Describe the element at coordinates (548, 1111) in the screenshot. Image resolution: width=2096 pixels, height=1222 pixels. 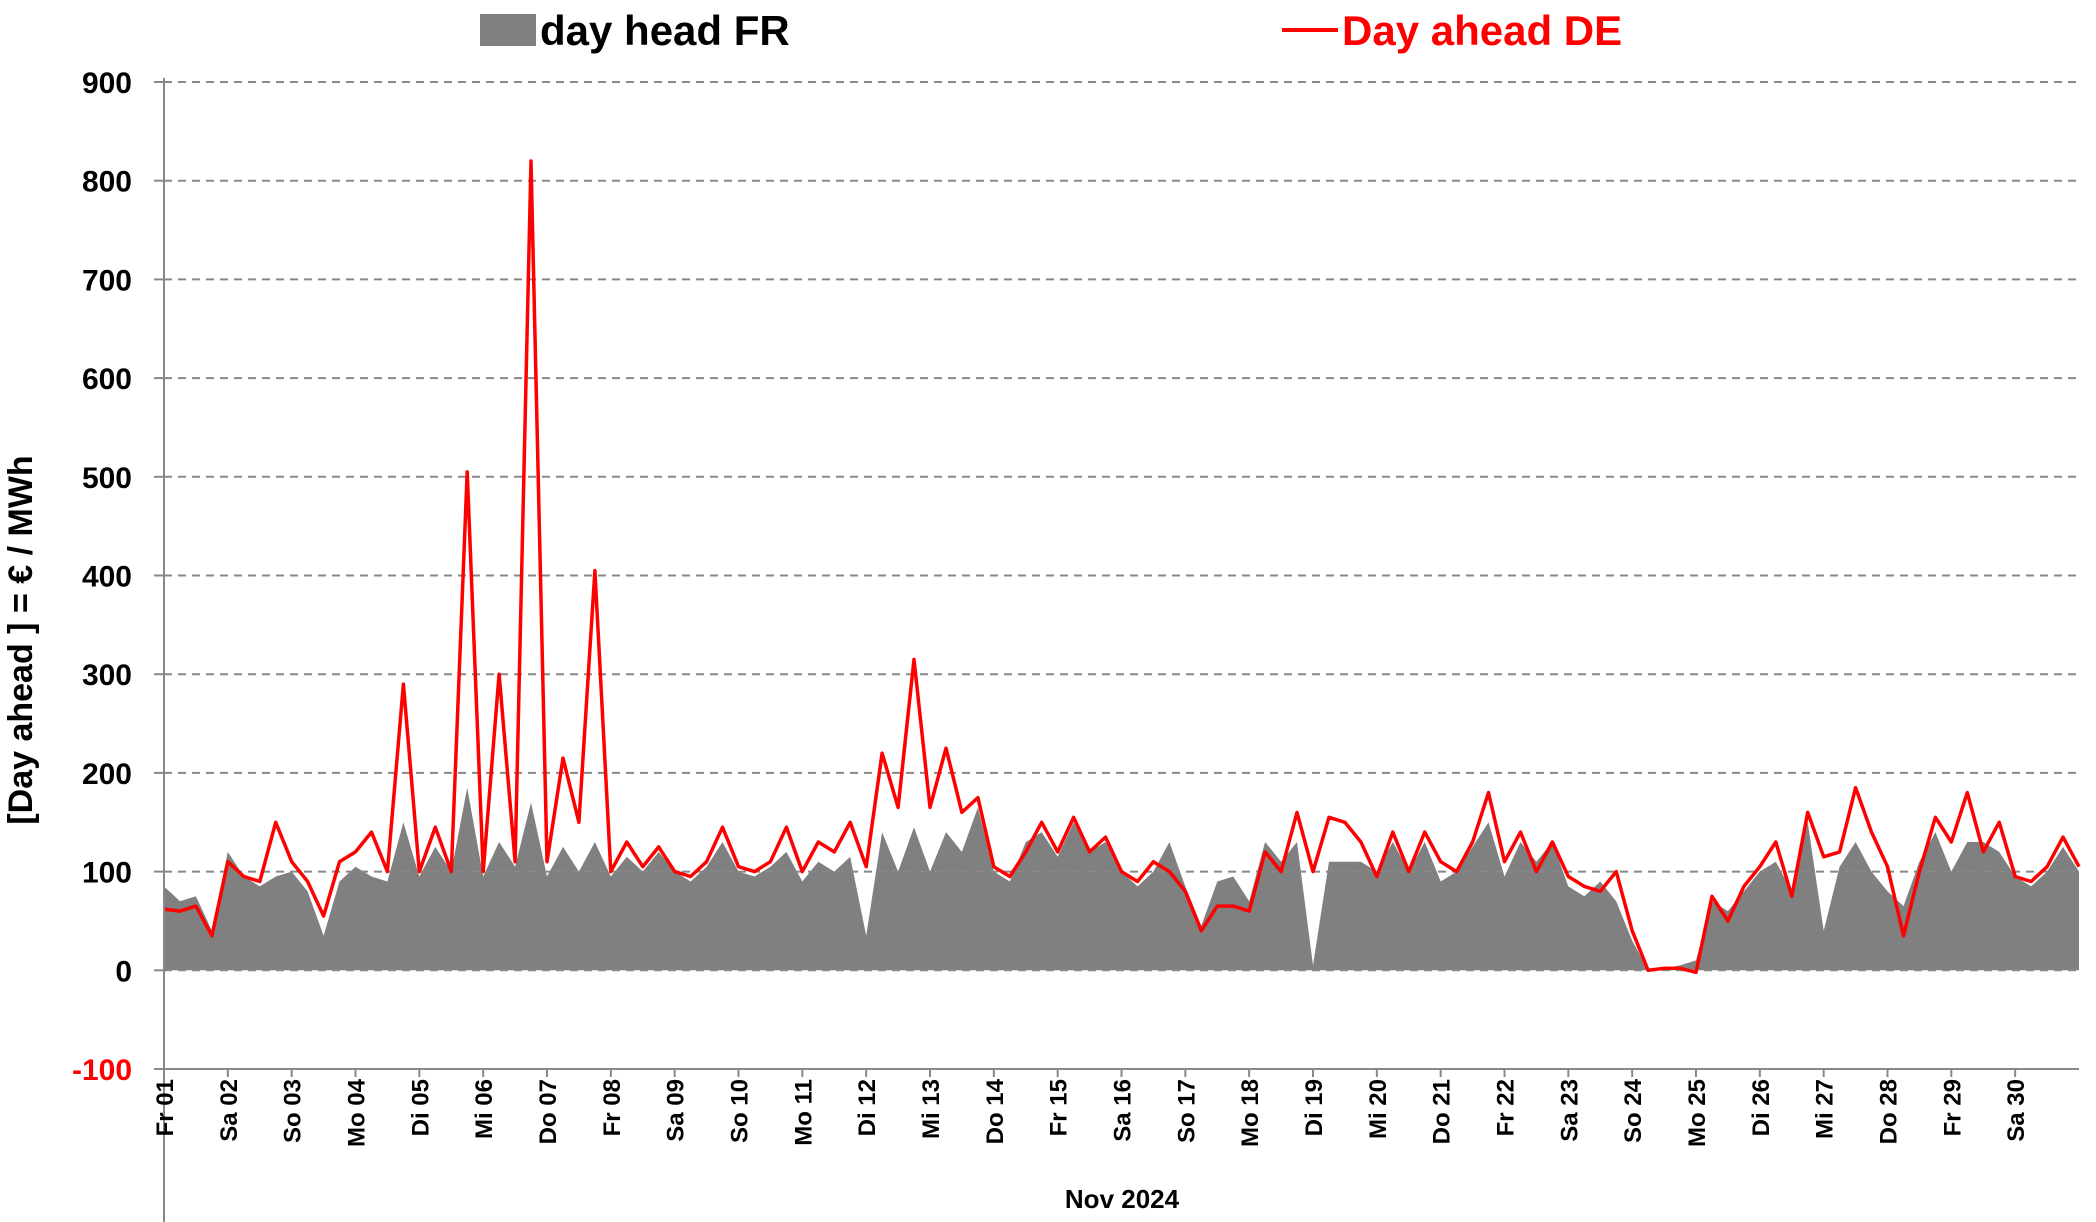
I see `x-tick-label: Do 07` at that location.